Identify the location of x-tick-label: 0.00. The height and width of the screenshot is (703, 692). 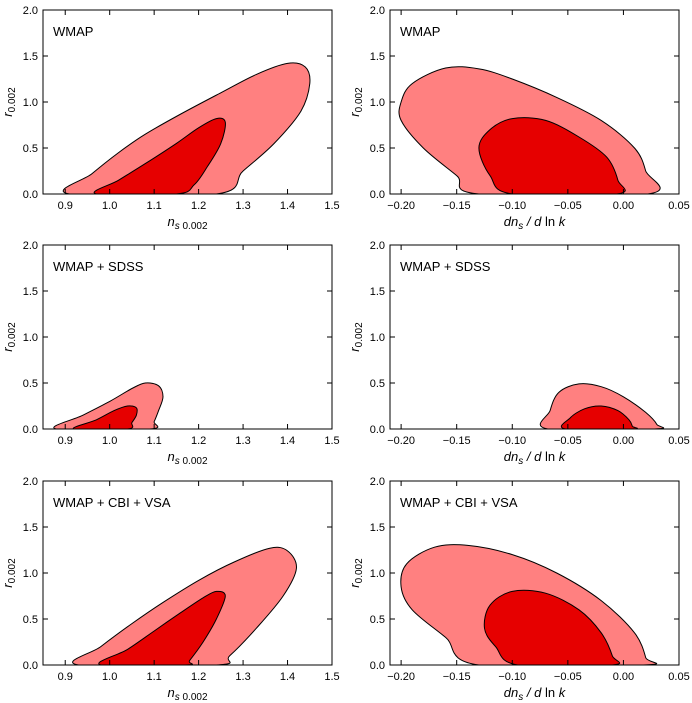
(623, 677).